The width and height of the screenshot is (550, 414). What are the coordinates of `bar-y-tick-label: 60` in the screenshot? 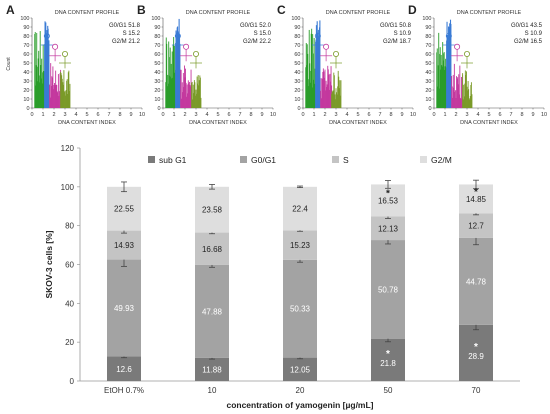 It's located at (69, 265).